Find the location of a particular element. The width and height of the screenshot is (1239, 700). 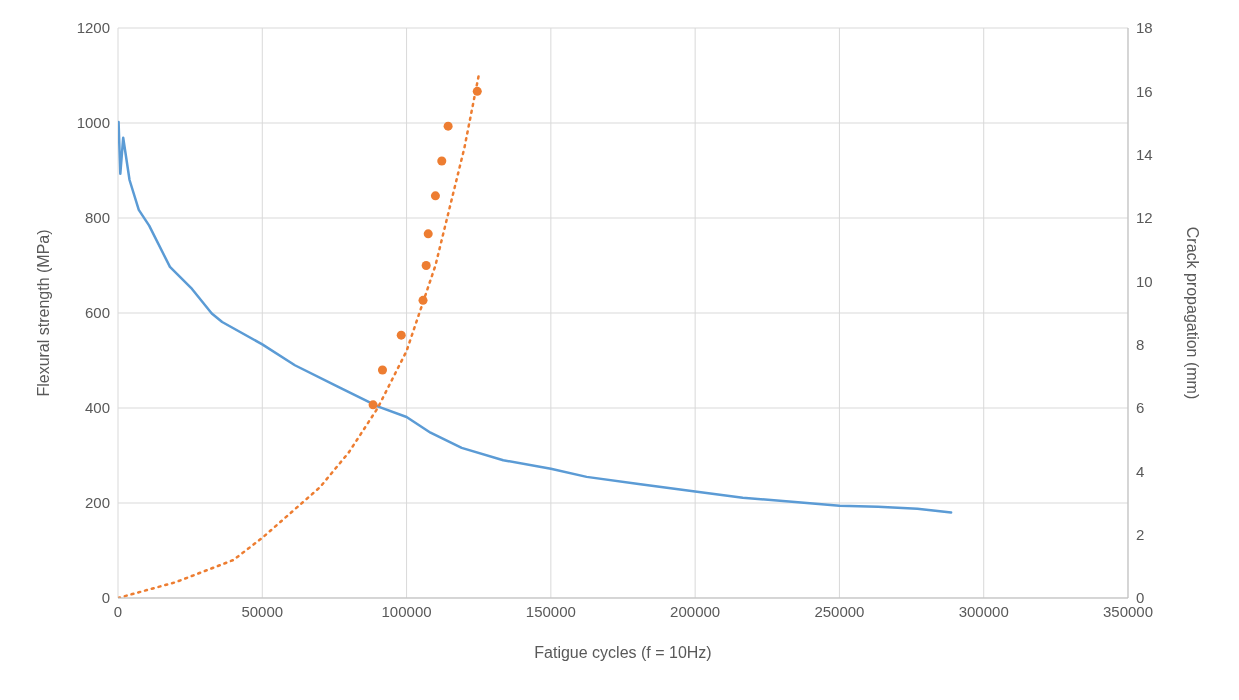

x-tick-label: 250000 is located at coordinates (839, 611).